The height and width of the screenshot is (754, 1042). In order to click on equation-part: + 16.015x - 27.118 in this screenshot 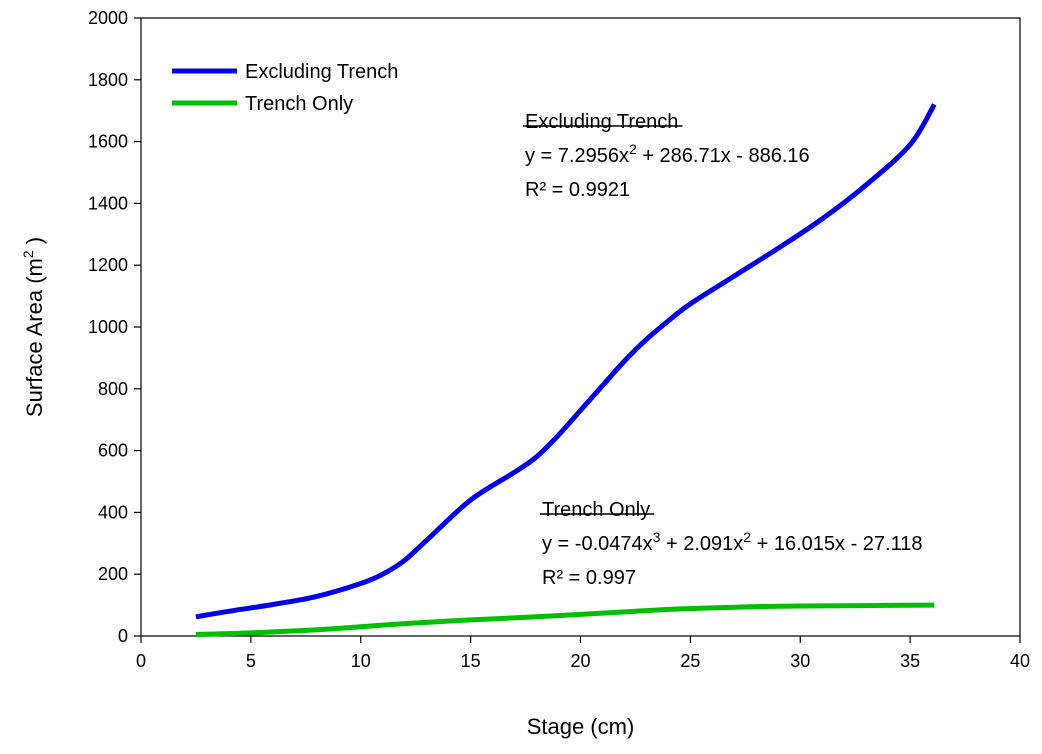, I will do `click(836, 544)`.